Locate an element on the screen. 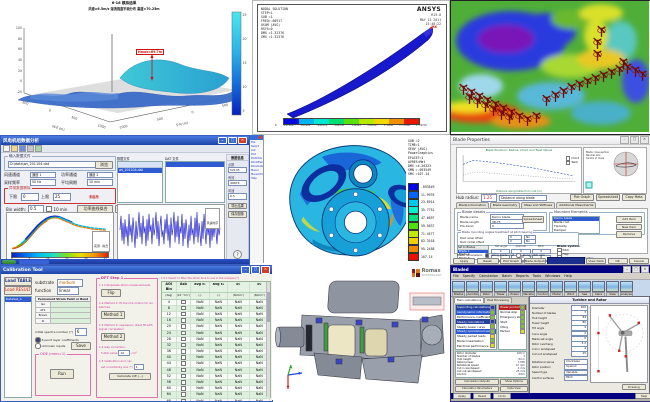  element-action-button: Add Item is located at coordinates (629, 219).